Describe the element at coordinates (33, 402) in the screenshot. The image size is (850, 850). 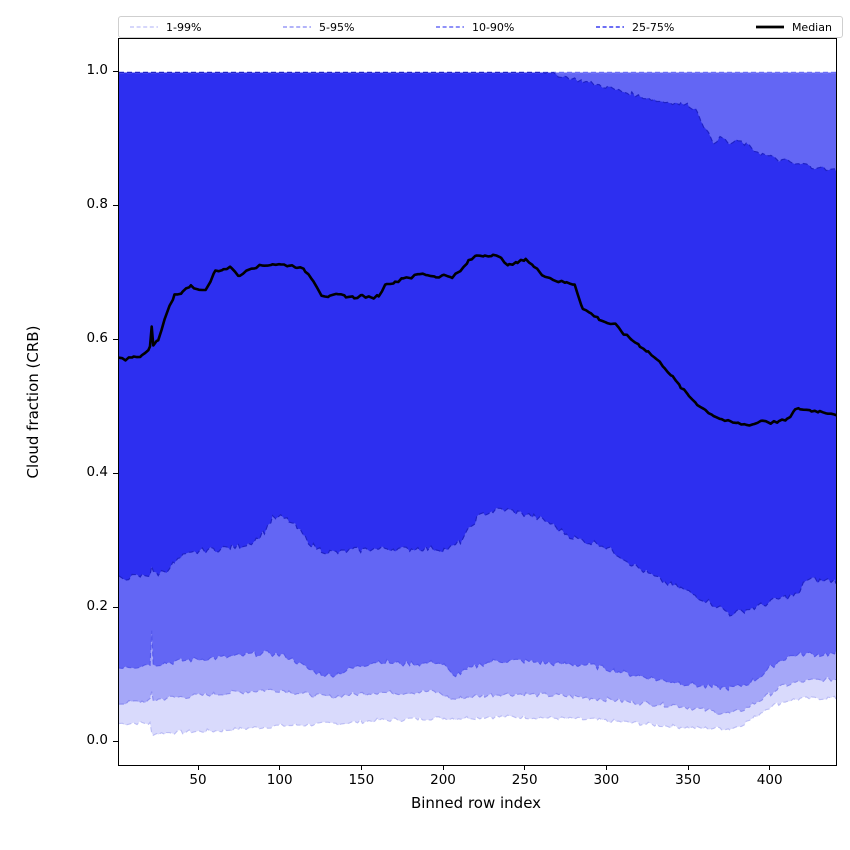
I see `y-axis-label: Cloud fraction (CRB)` at that location.